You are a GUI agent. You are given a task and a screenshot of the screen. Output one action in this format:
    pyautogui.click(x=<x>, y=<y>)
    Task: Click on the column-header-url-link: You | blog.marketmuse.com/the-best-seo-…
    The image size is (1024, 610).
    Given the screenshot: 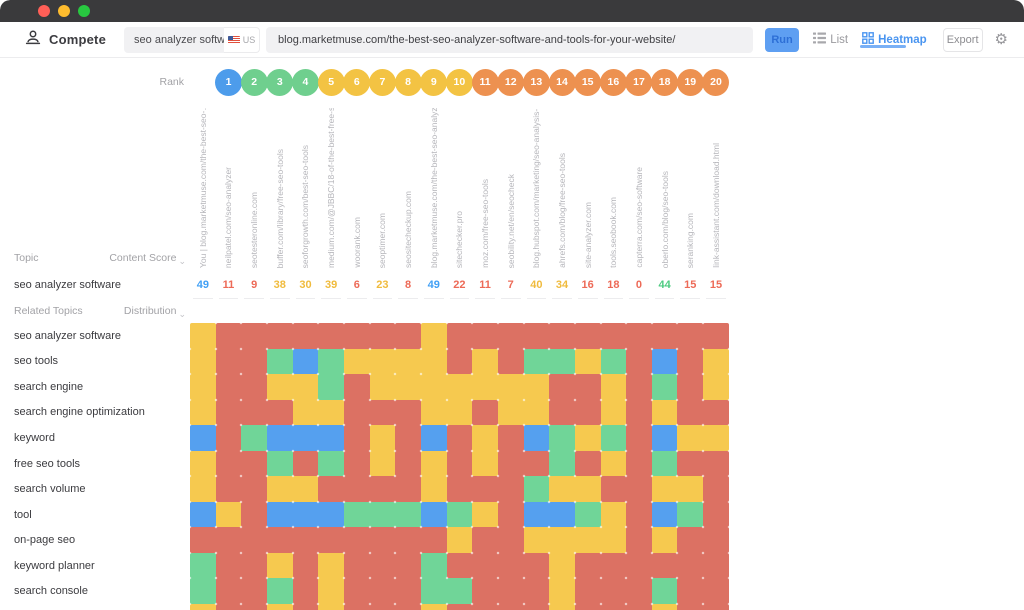 What is the action you would take?
    pyautogui.click(x=202, y=188)
    